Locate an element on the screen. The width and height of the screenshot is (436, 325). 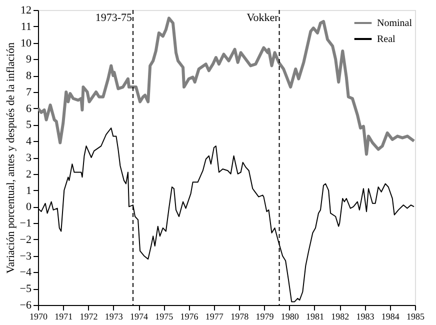
y-tick-label: 12 is located at coordinates (26, 10).